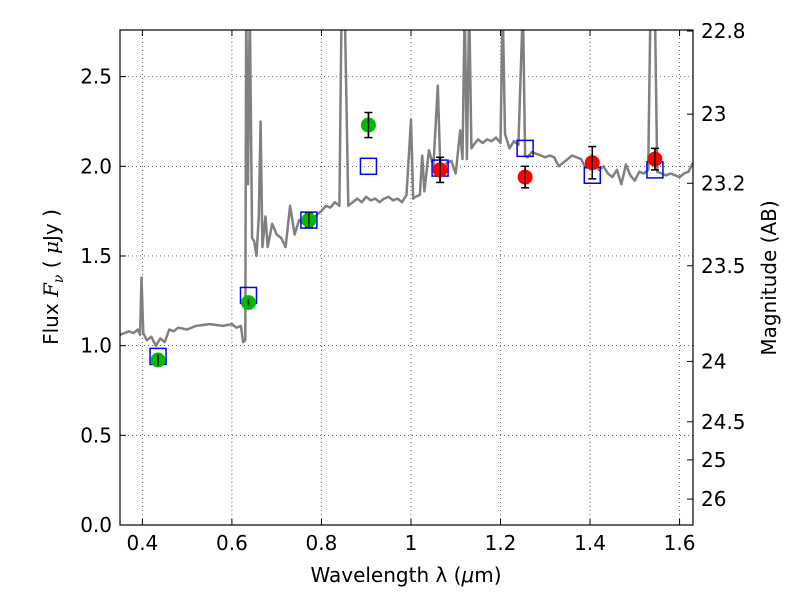  Describe the element at coordinates (723, 266) in the screenshot. I see `y2-tick-label: 23.5` at that location.